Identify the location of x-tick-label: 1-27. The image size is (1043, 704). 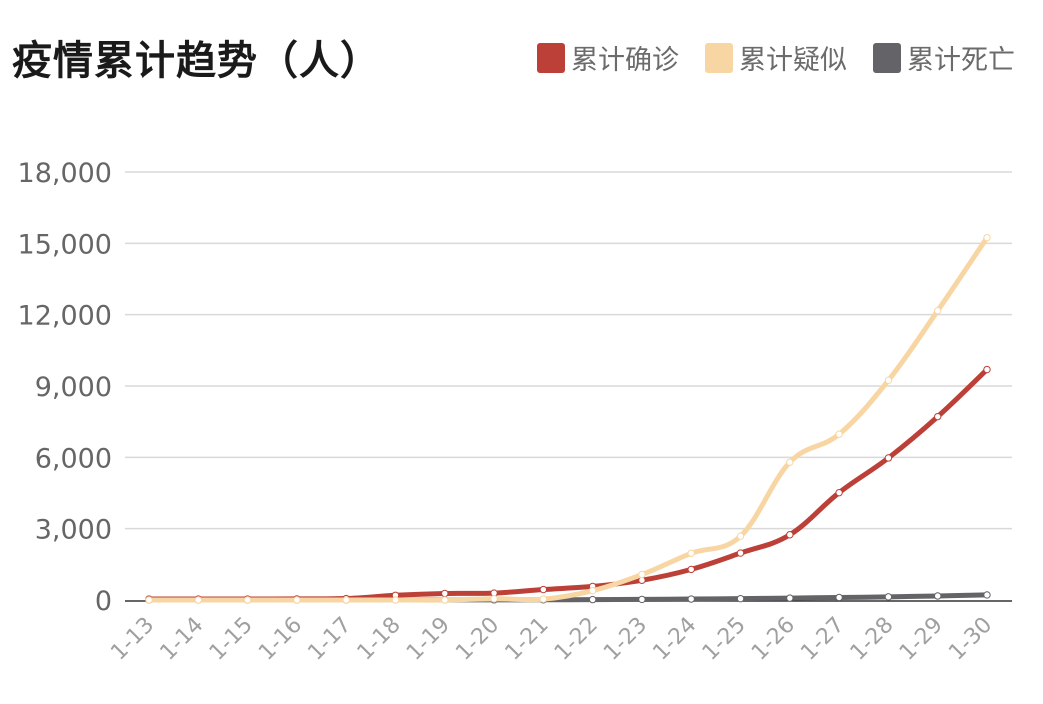
(822, 639).